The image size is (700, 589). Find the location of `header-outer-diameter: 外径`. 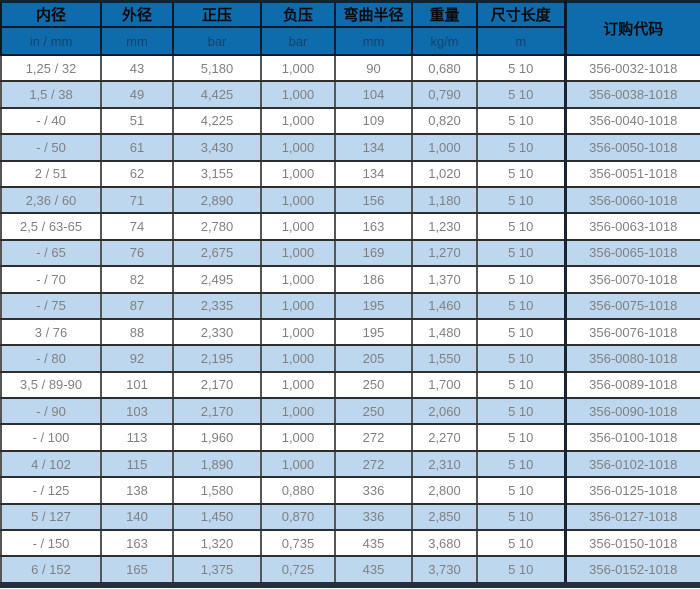

header-outer-diameter: 外径 is located at coordinates (137, 14).